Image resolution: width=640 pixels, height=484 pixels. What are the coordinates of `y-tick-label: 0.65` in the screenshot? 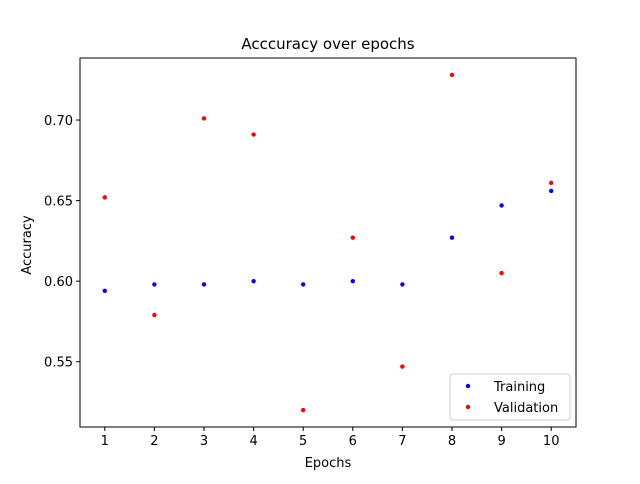 It's located at (58, 202).